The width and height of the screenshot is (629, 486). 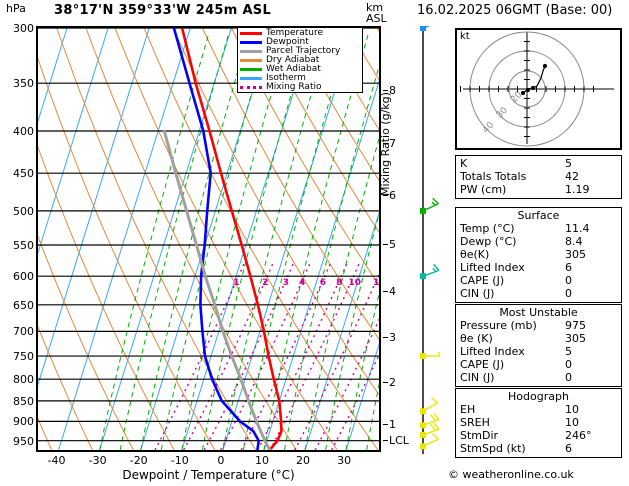 I want to click on panel-row: Lifted Index 6, so click(x=538, y=267).